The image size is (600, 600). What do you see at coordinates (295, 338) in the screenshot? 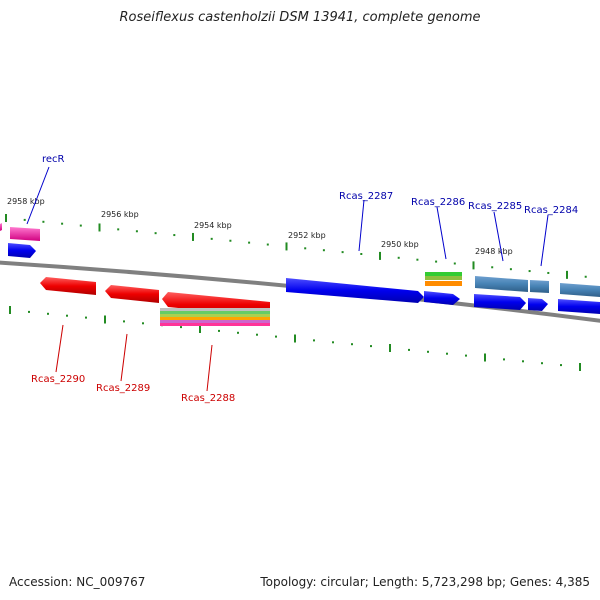
I see `reverse-scale-ticks` at bounding box center [295, 338].